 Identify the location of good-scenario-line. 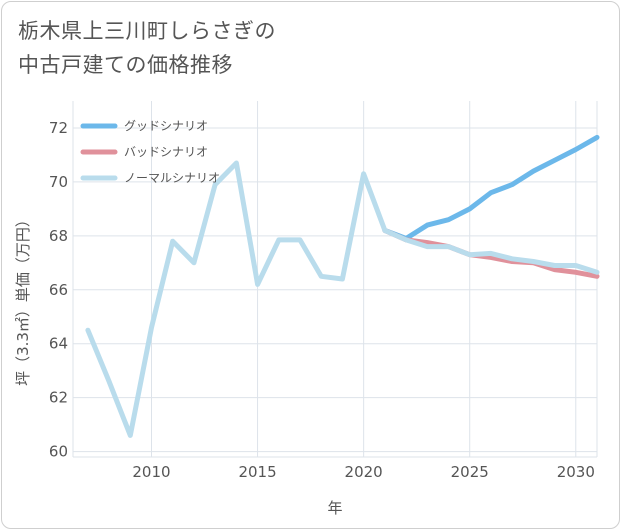
(491, 187).